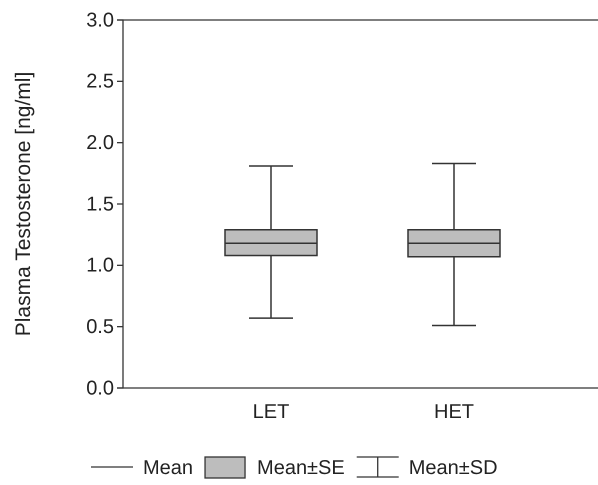  I want to click on y-tick-label: 1.0, so click(100, 265).